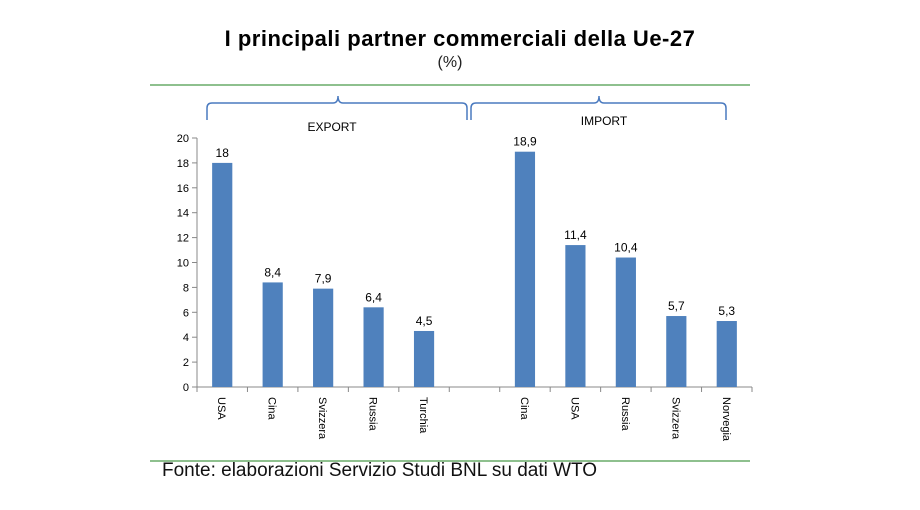  What do you see at coordinates (525, 142) in the screenshot?
I see `data-label: 18,9` at bounding box center [525, 142].